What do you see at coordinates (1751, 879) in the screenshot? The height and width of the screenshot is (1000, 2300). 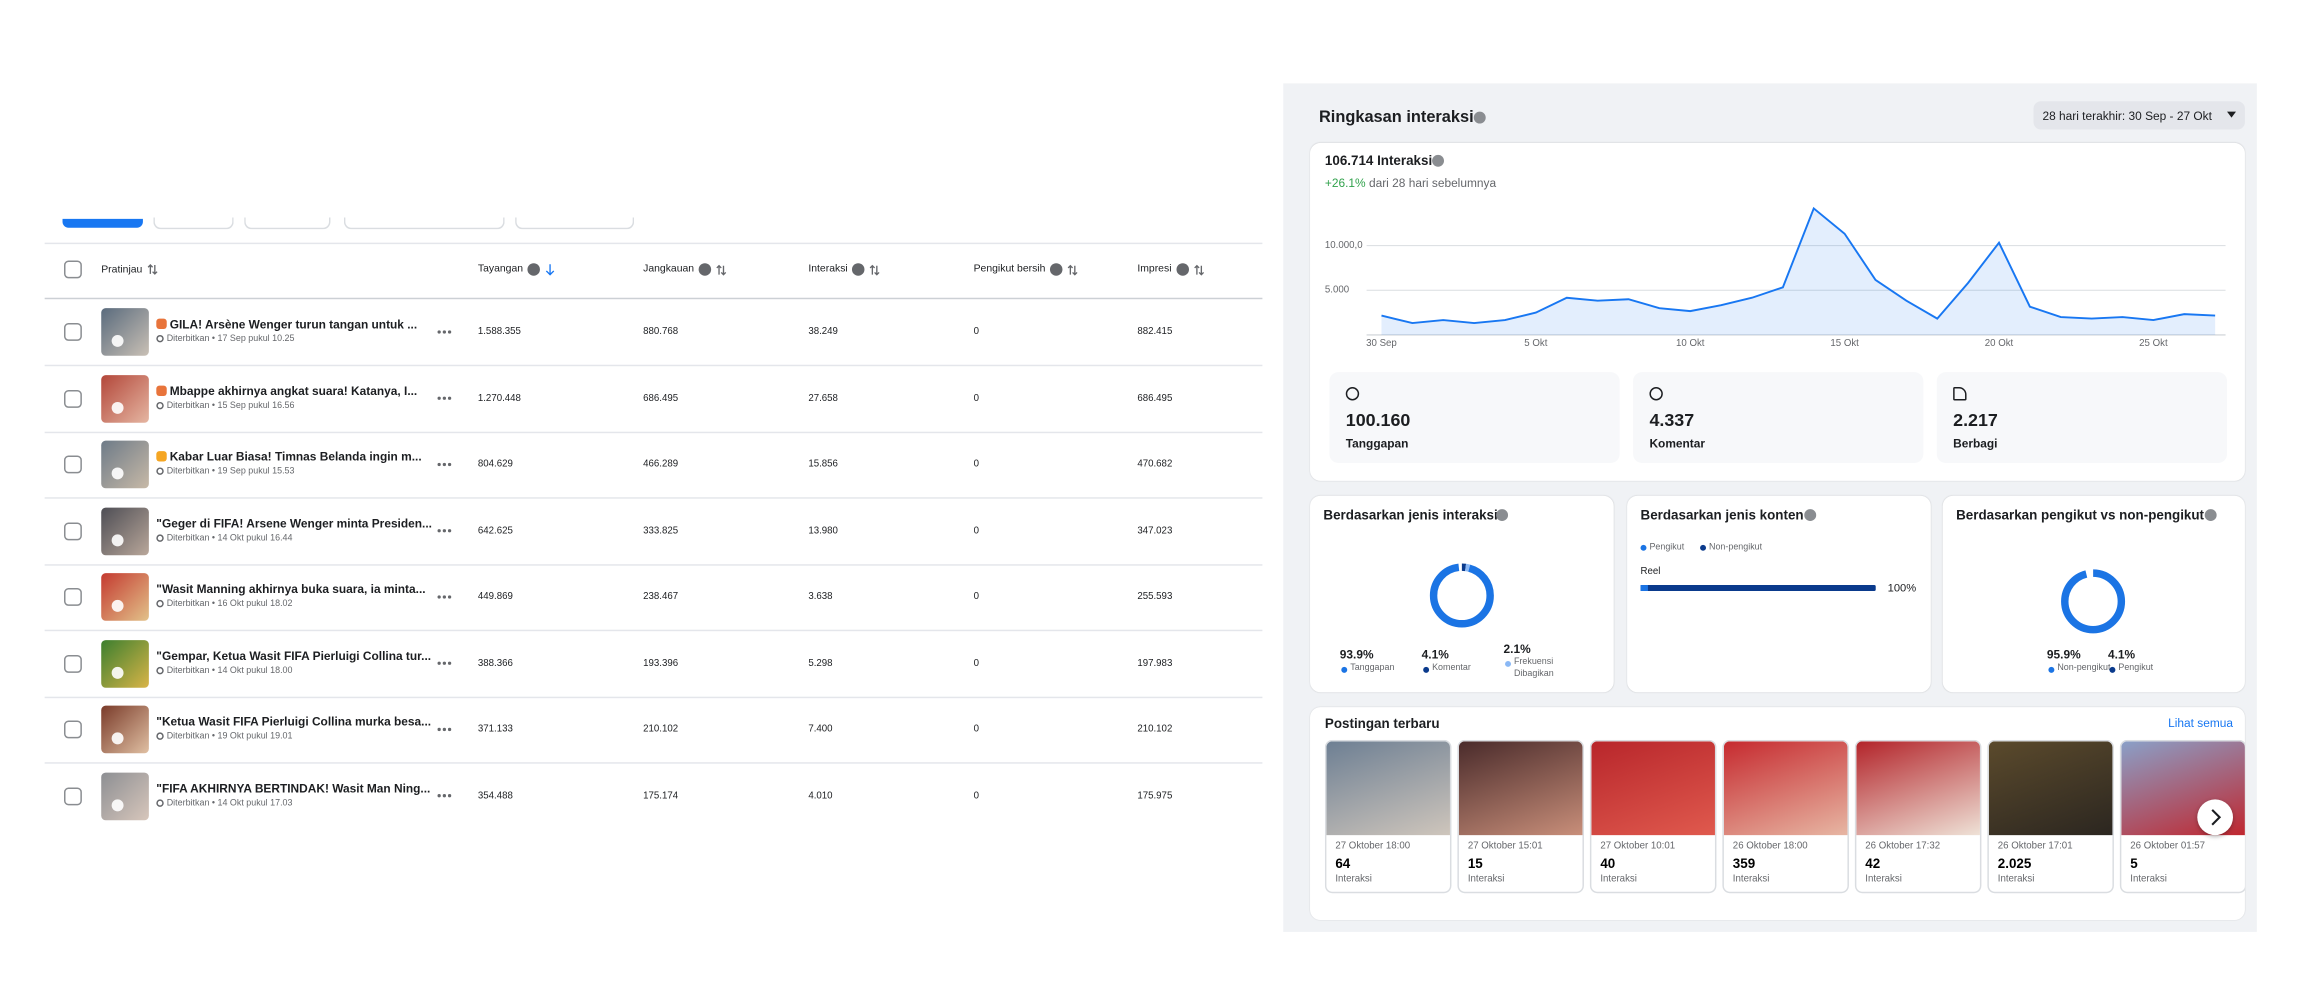 I see `post-label: Interaksi` at bounding box center [1751, 879].